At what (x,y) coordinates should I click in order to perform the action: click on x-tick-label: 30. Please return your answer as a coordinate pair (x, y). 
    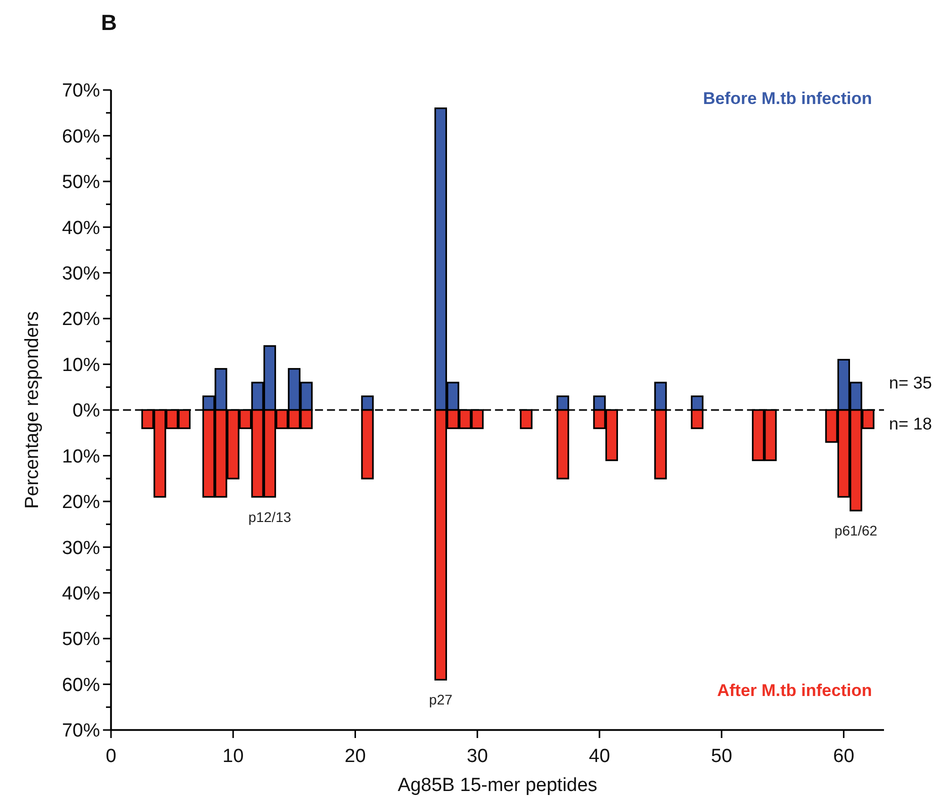
    Looking at the image, I should click on (477, 756).